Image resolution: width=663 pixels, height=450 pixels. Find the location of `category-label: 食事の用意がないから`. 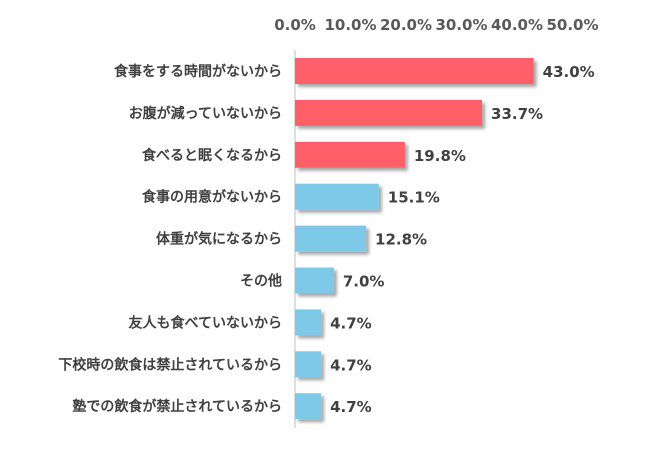

category-label: 食事の用意がないから is located at coordinates (212, 197).